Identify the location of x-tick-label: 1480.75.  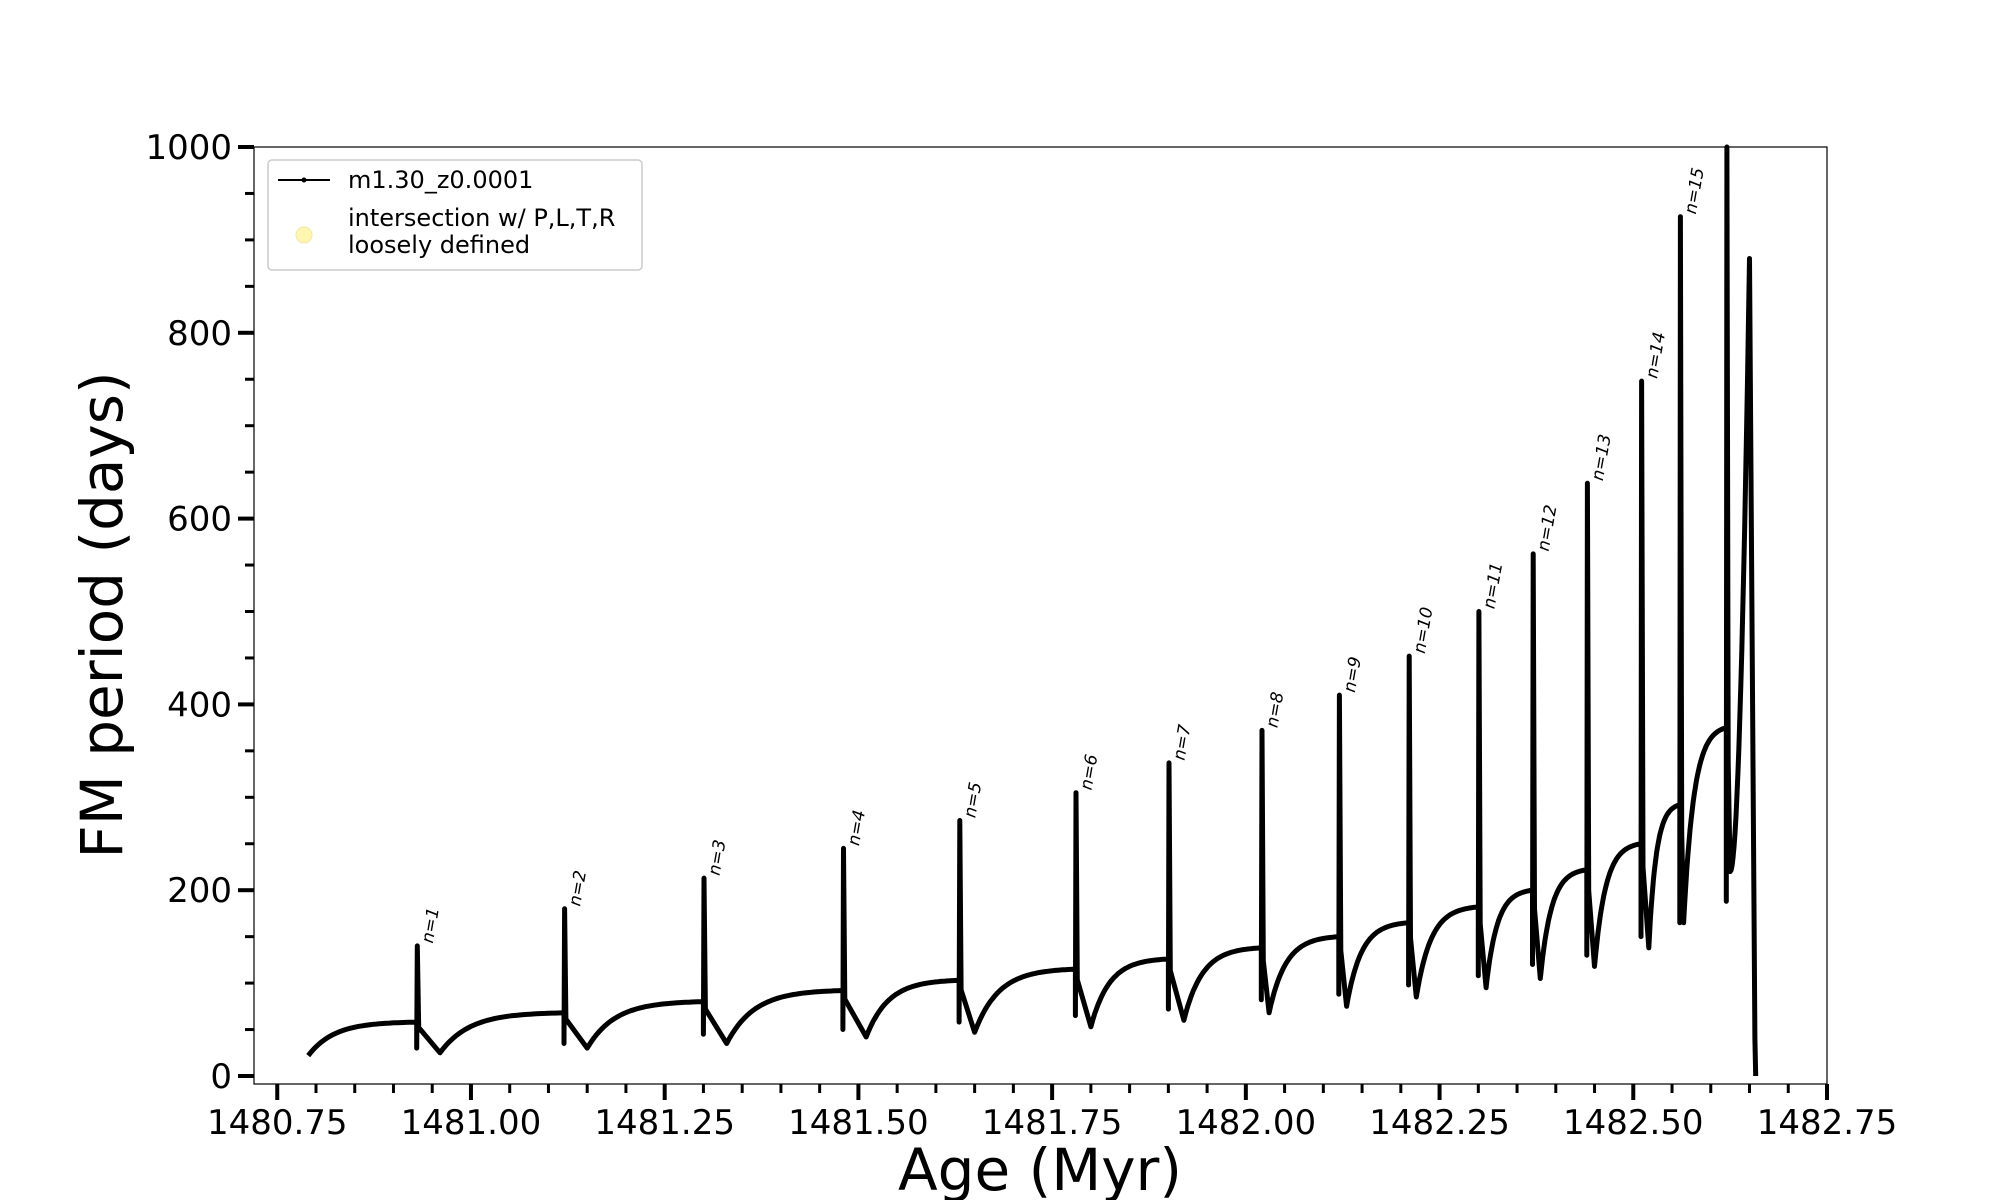
(277, 1123).